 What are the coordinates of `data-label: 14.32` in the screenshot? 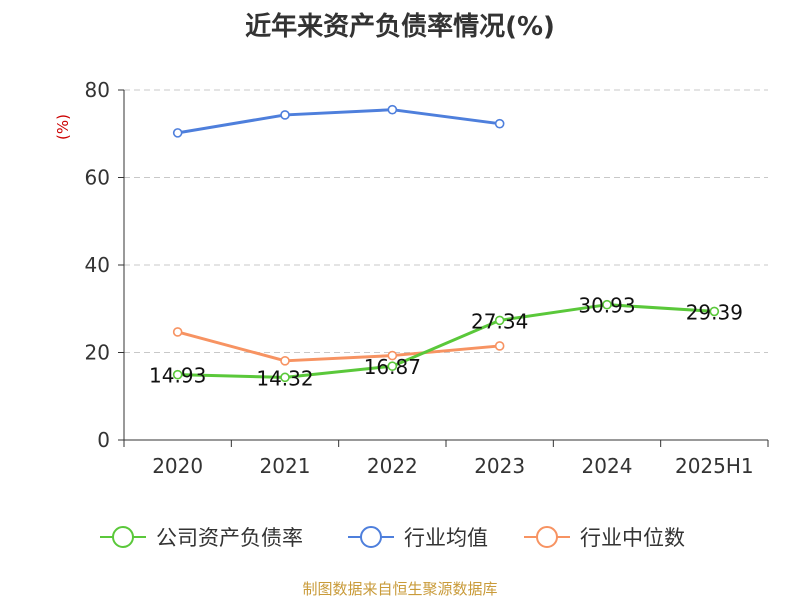 It's located at (284, 378).